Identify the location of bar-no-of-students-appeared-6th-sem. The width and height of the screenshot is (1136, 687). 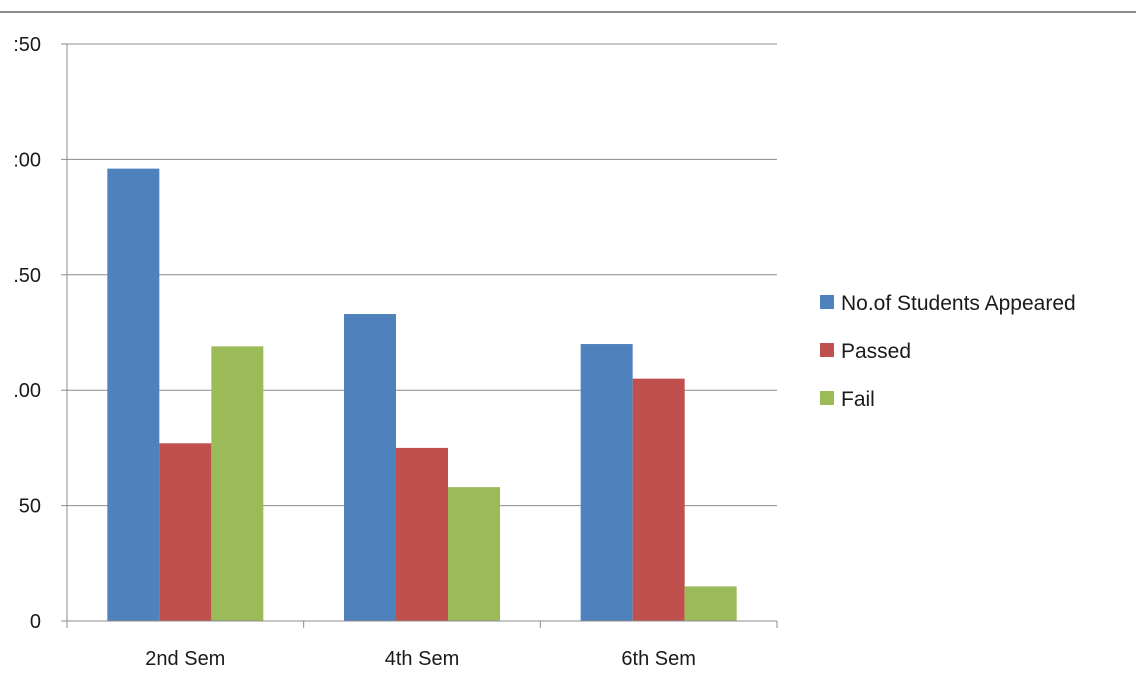
(606, 482).